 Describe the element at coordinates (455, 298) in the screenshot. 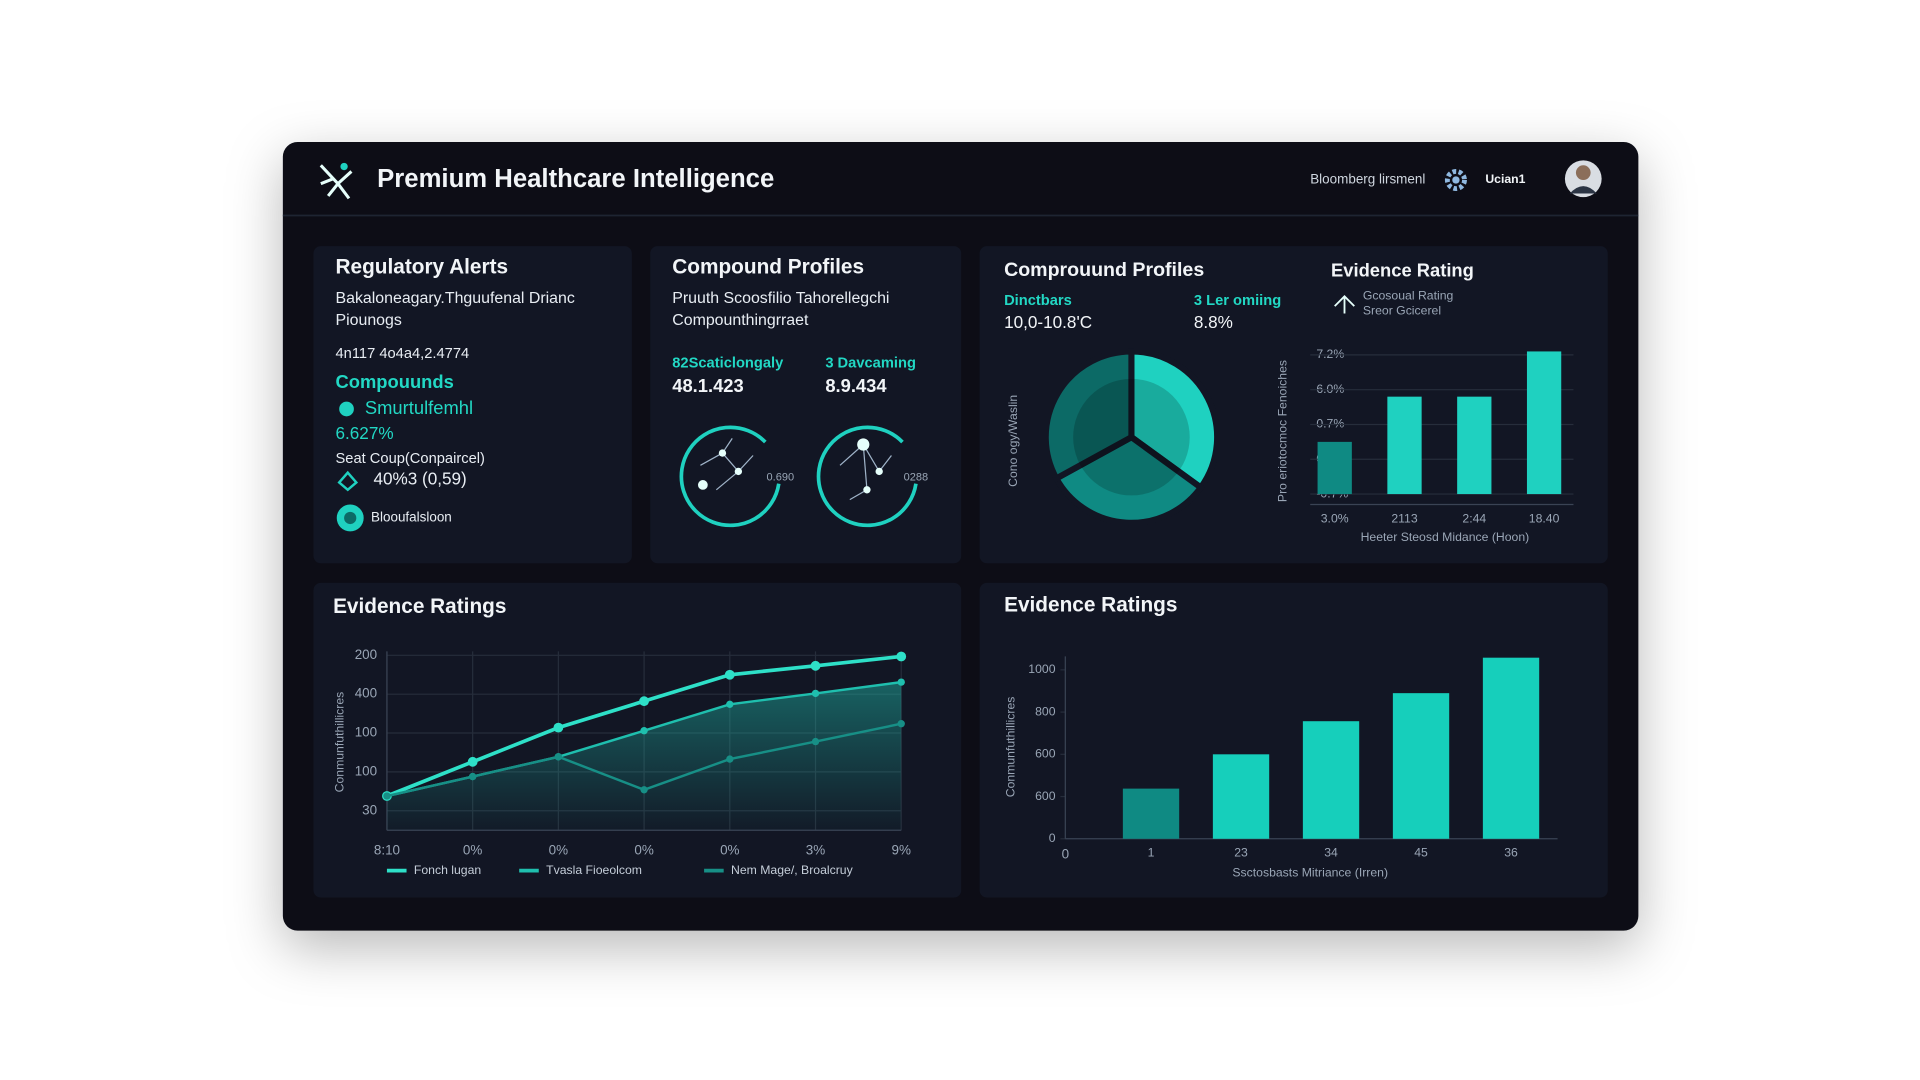

I see `text: Bakaloneagary.Thguufenal Drianc` at that location.